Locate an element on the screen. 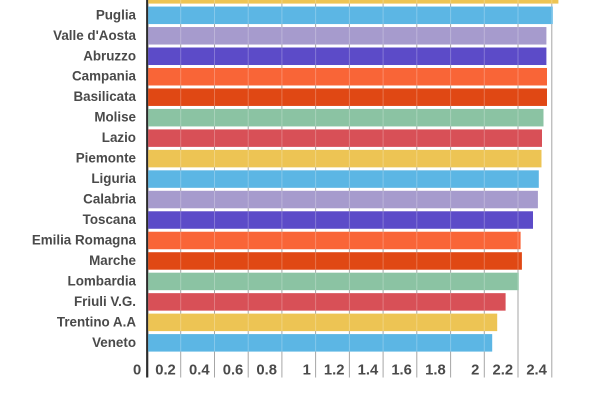 This screenshot has height=400, width=600. svg-text: 2 is located at coordinates (475, 371).